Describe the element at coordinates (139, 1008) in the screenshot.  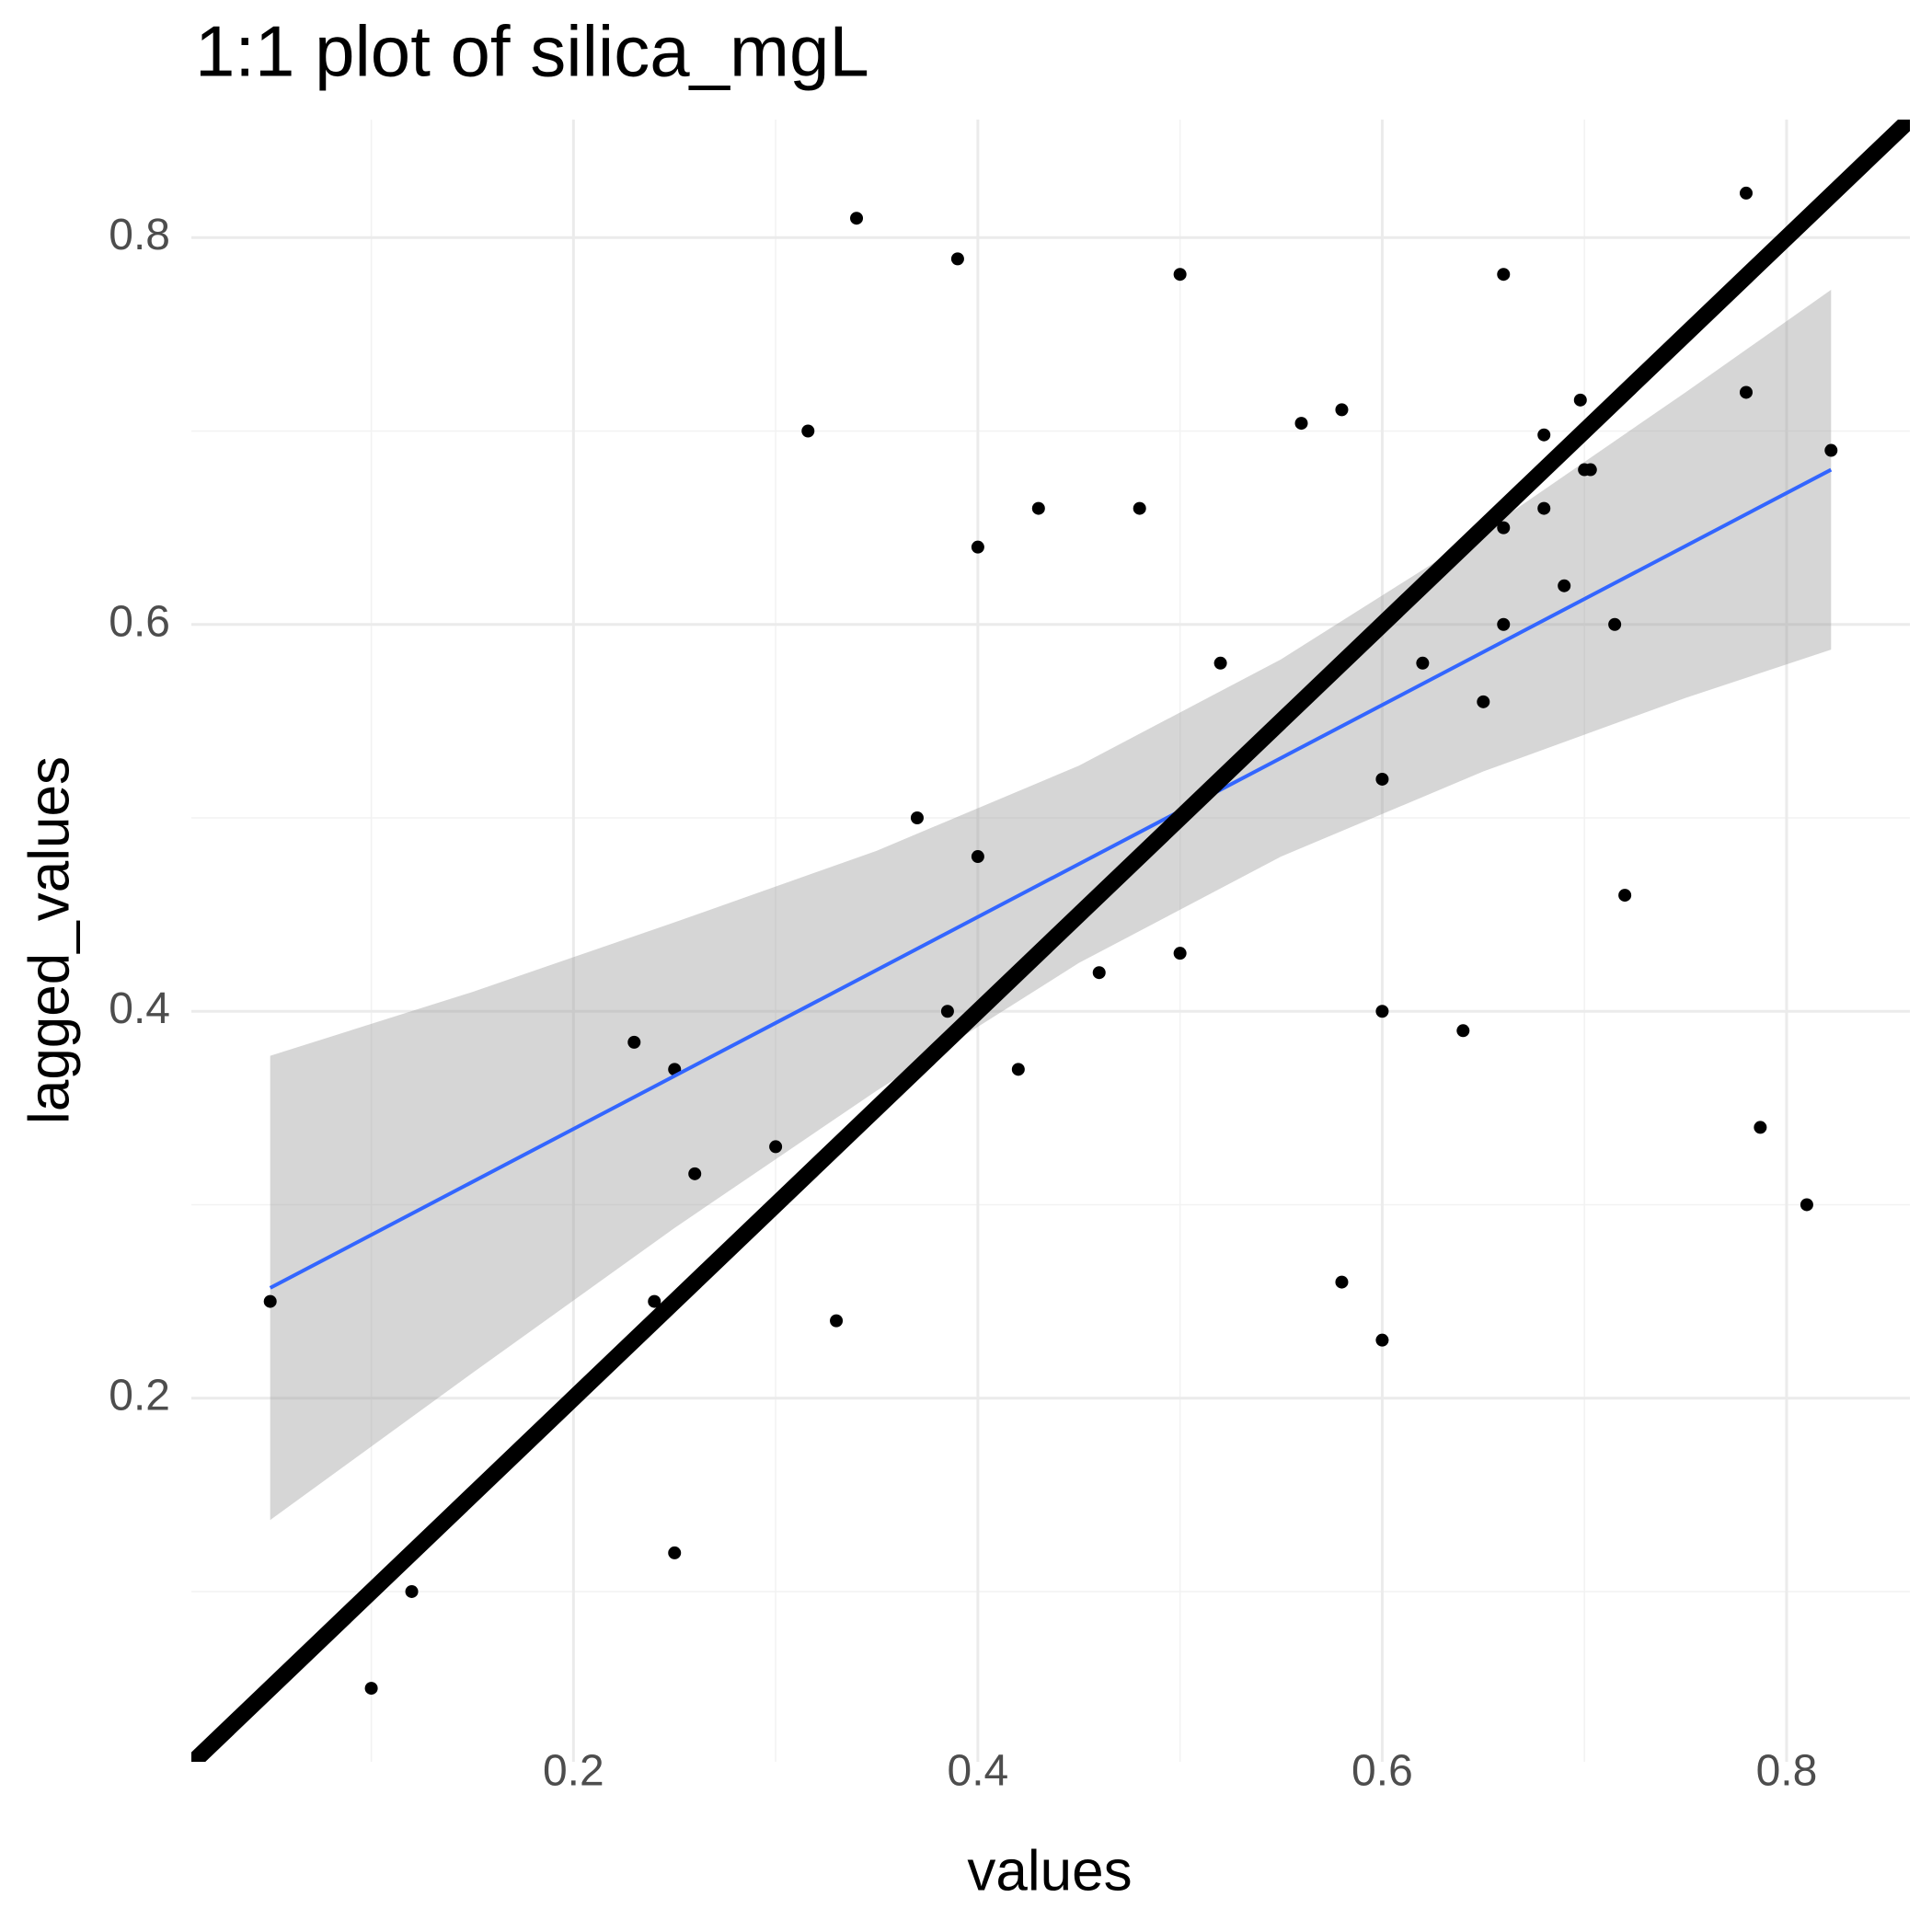
I see `y-tick-label: 0.4` at that location.